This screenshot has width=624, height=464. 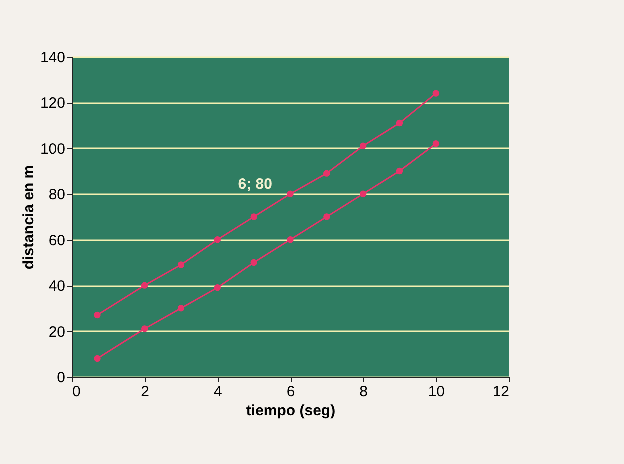 I want to click on y-tick-label: 40, so click(x=57, y=287).